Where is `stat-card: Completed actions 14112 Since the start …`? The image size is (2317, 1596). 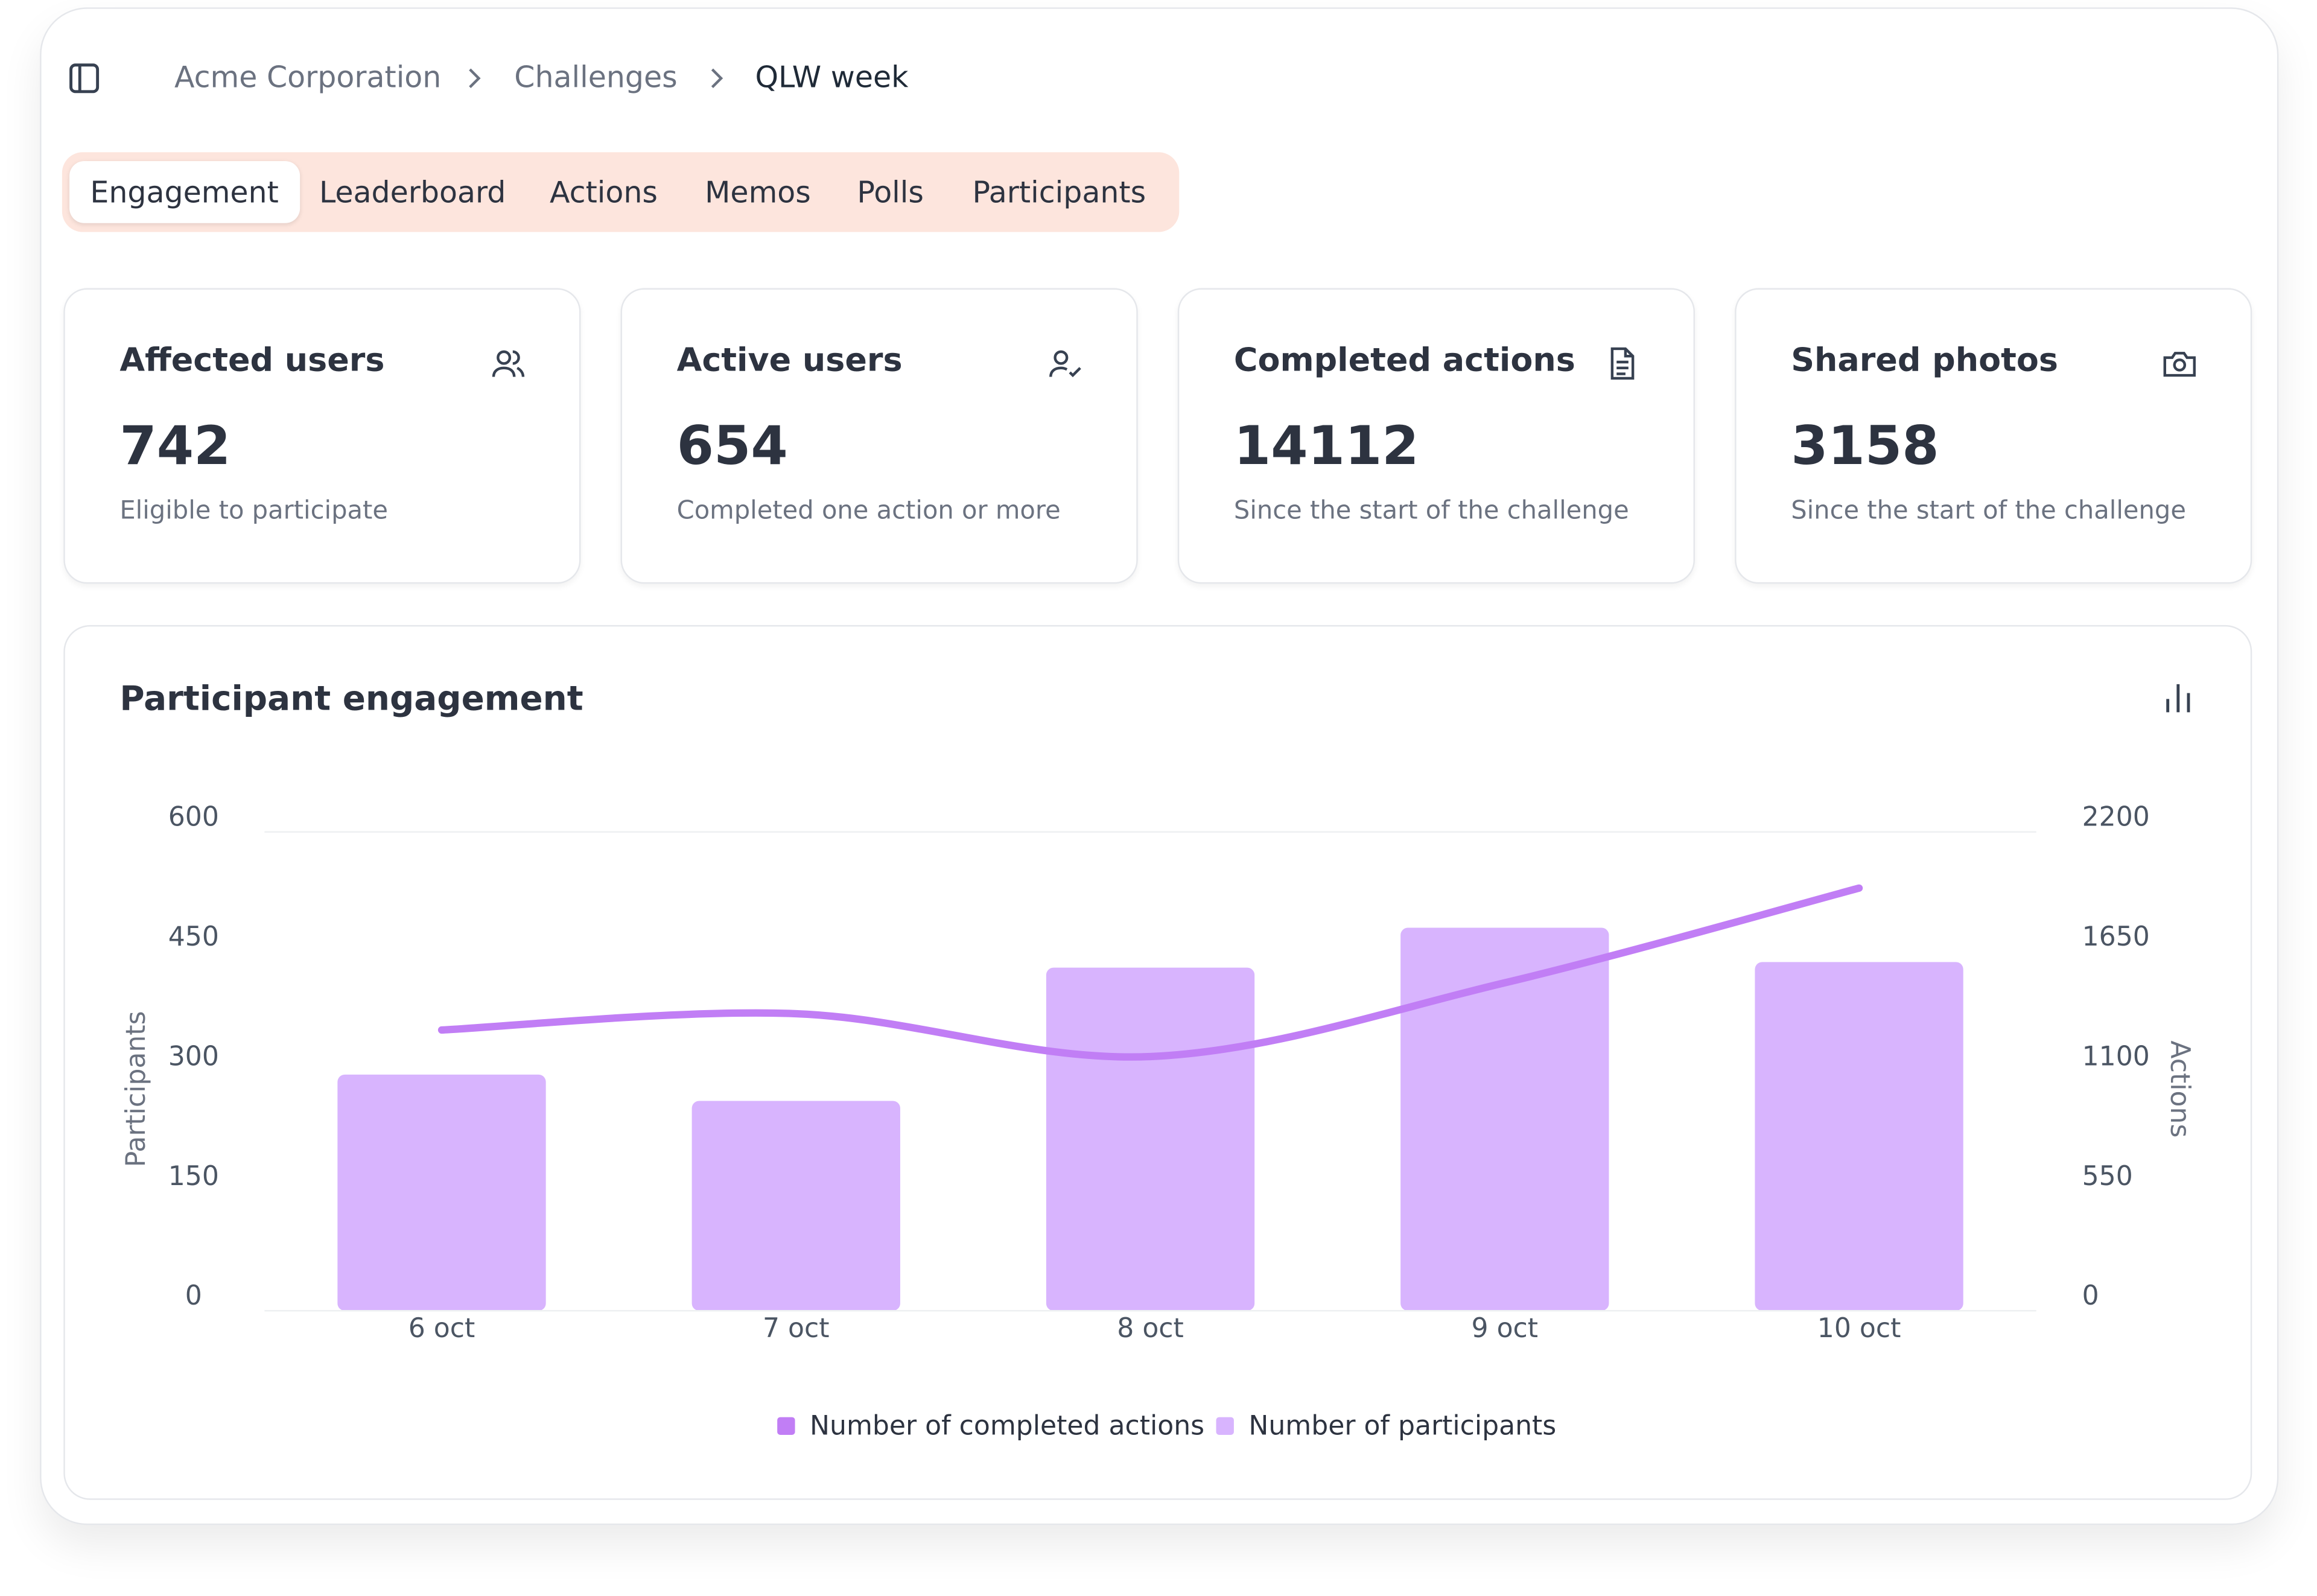 stat-card: Completed actions 14112 Since the start … is located at coordinates (1437, 436).